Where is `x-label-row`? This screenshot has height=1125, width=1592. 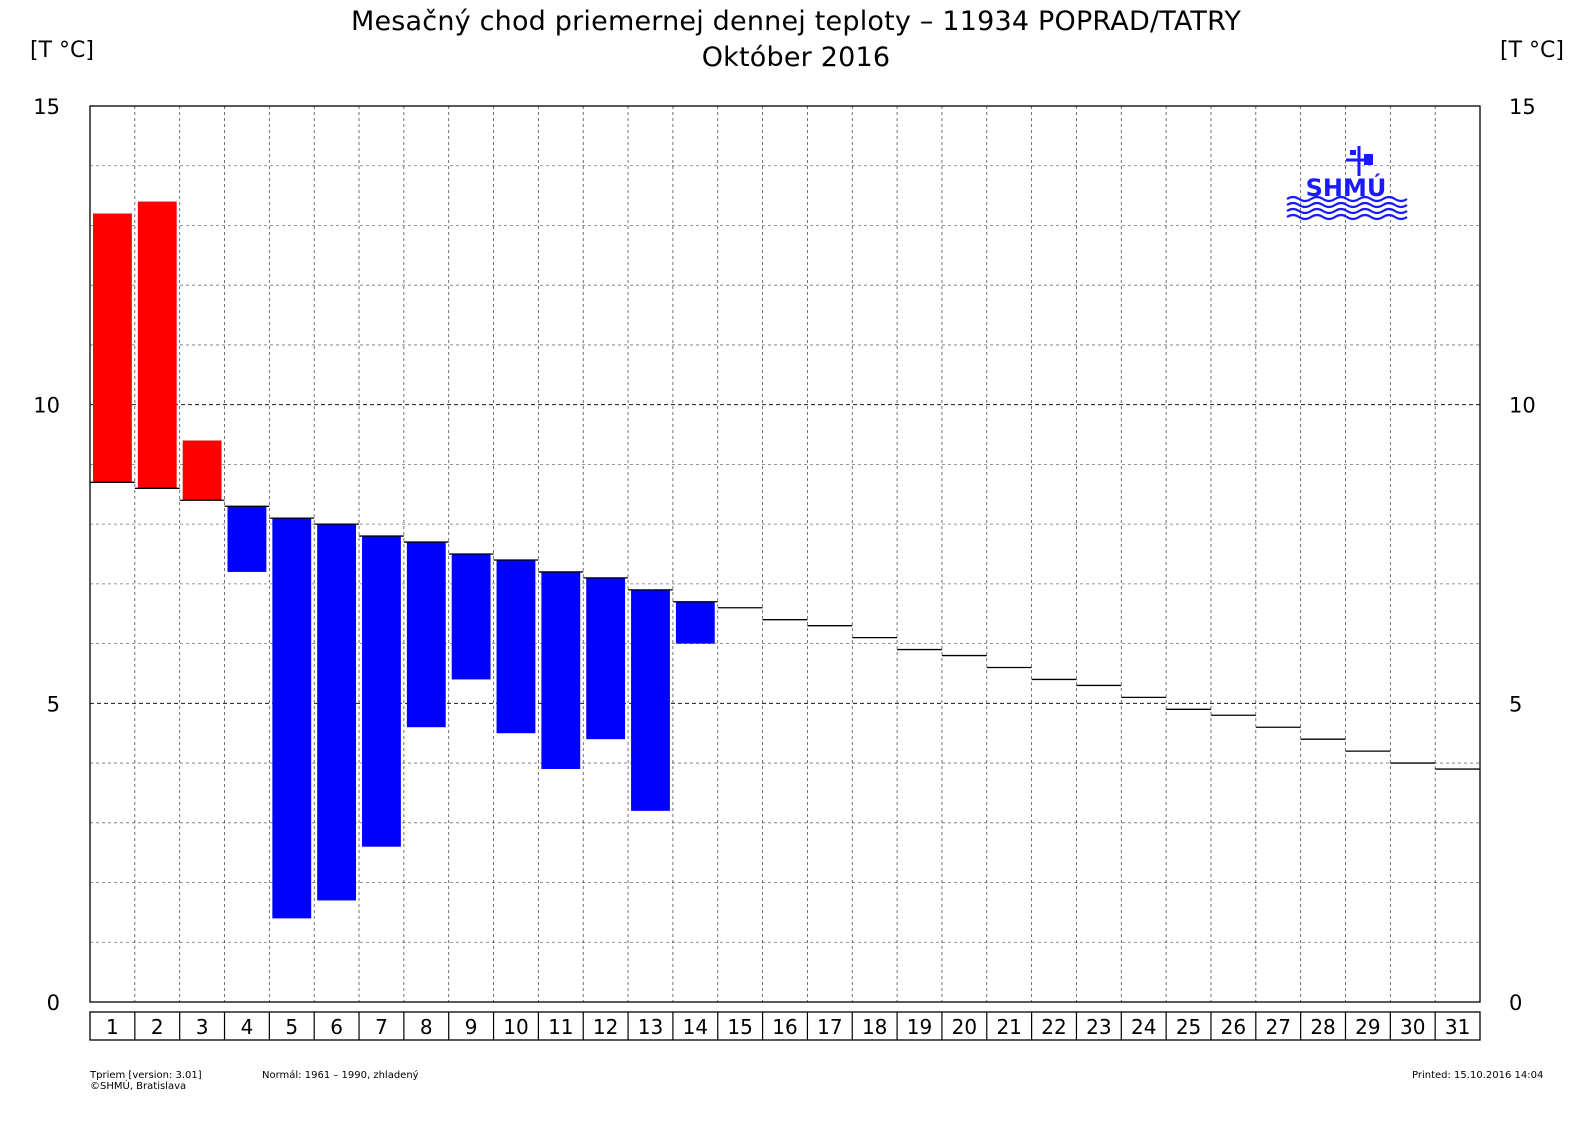
x-label-row is located at coordinates (785, 1026).